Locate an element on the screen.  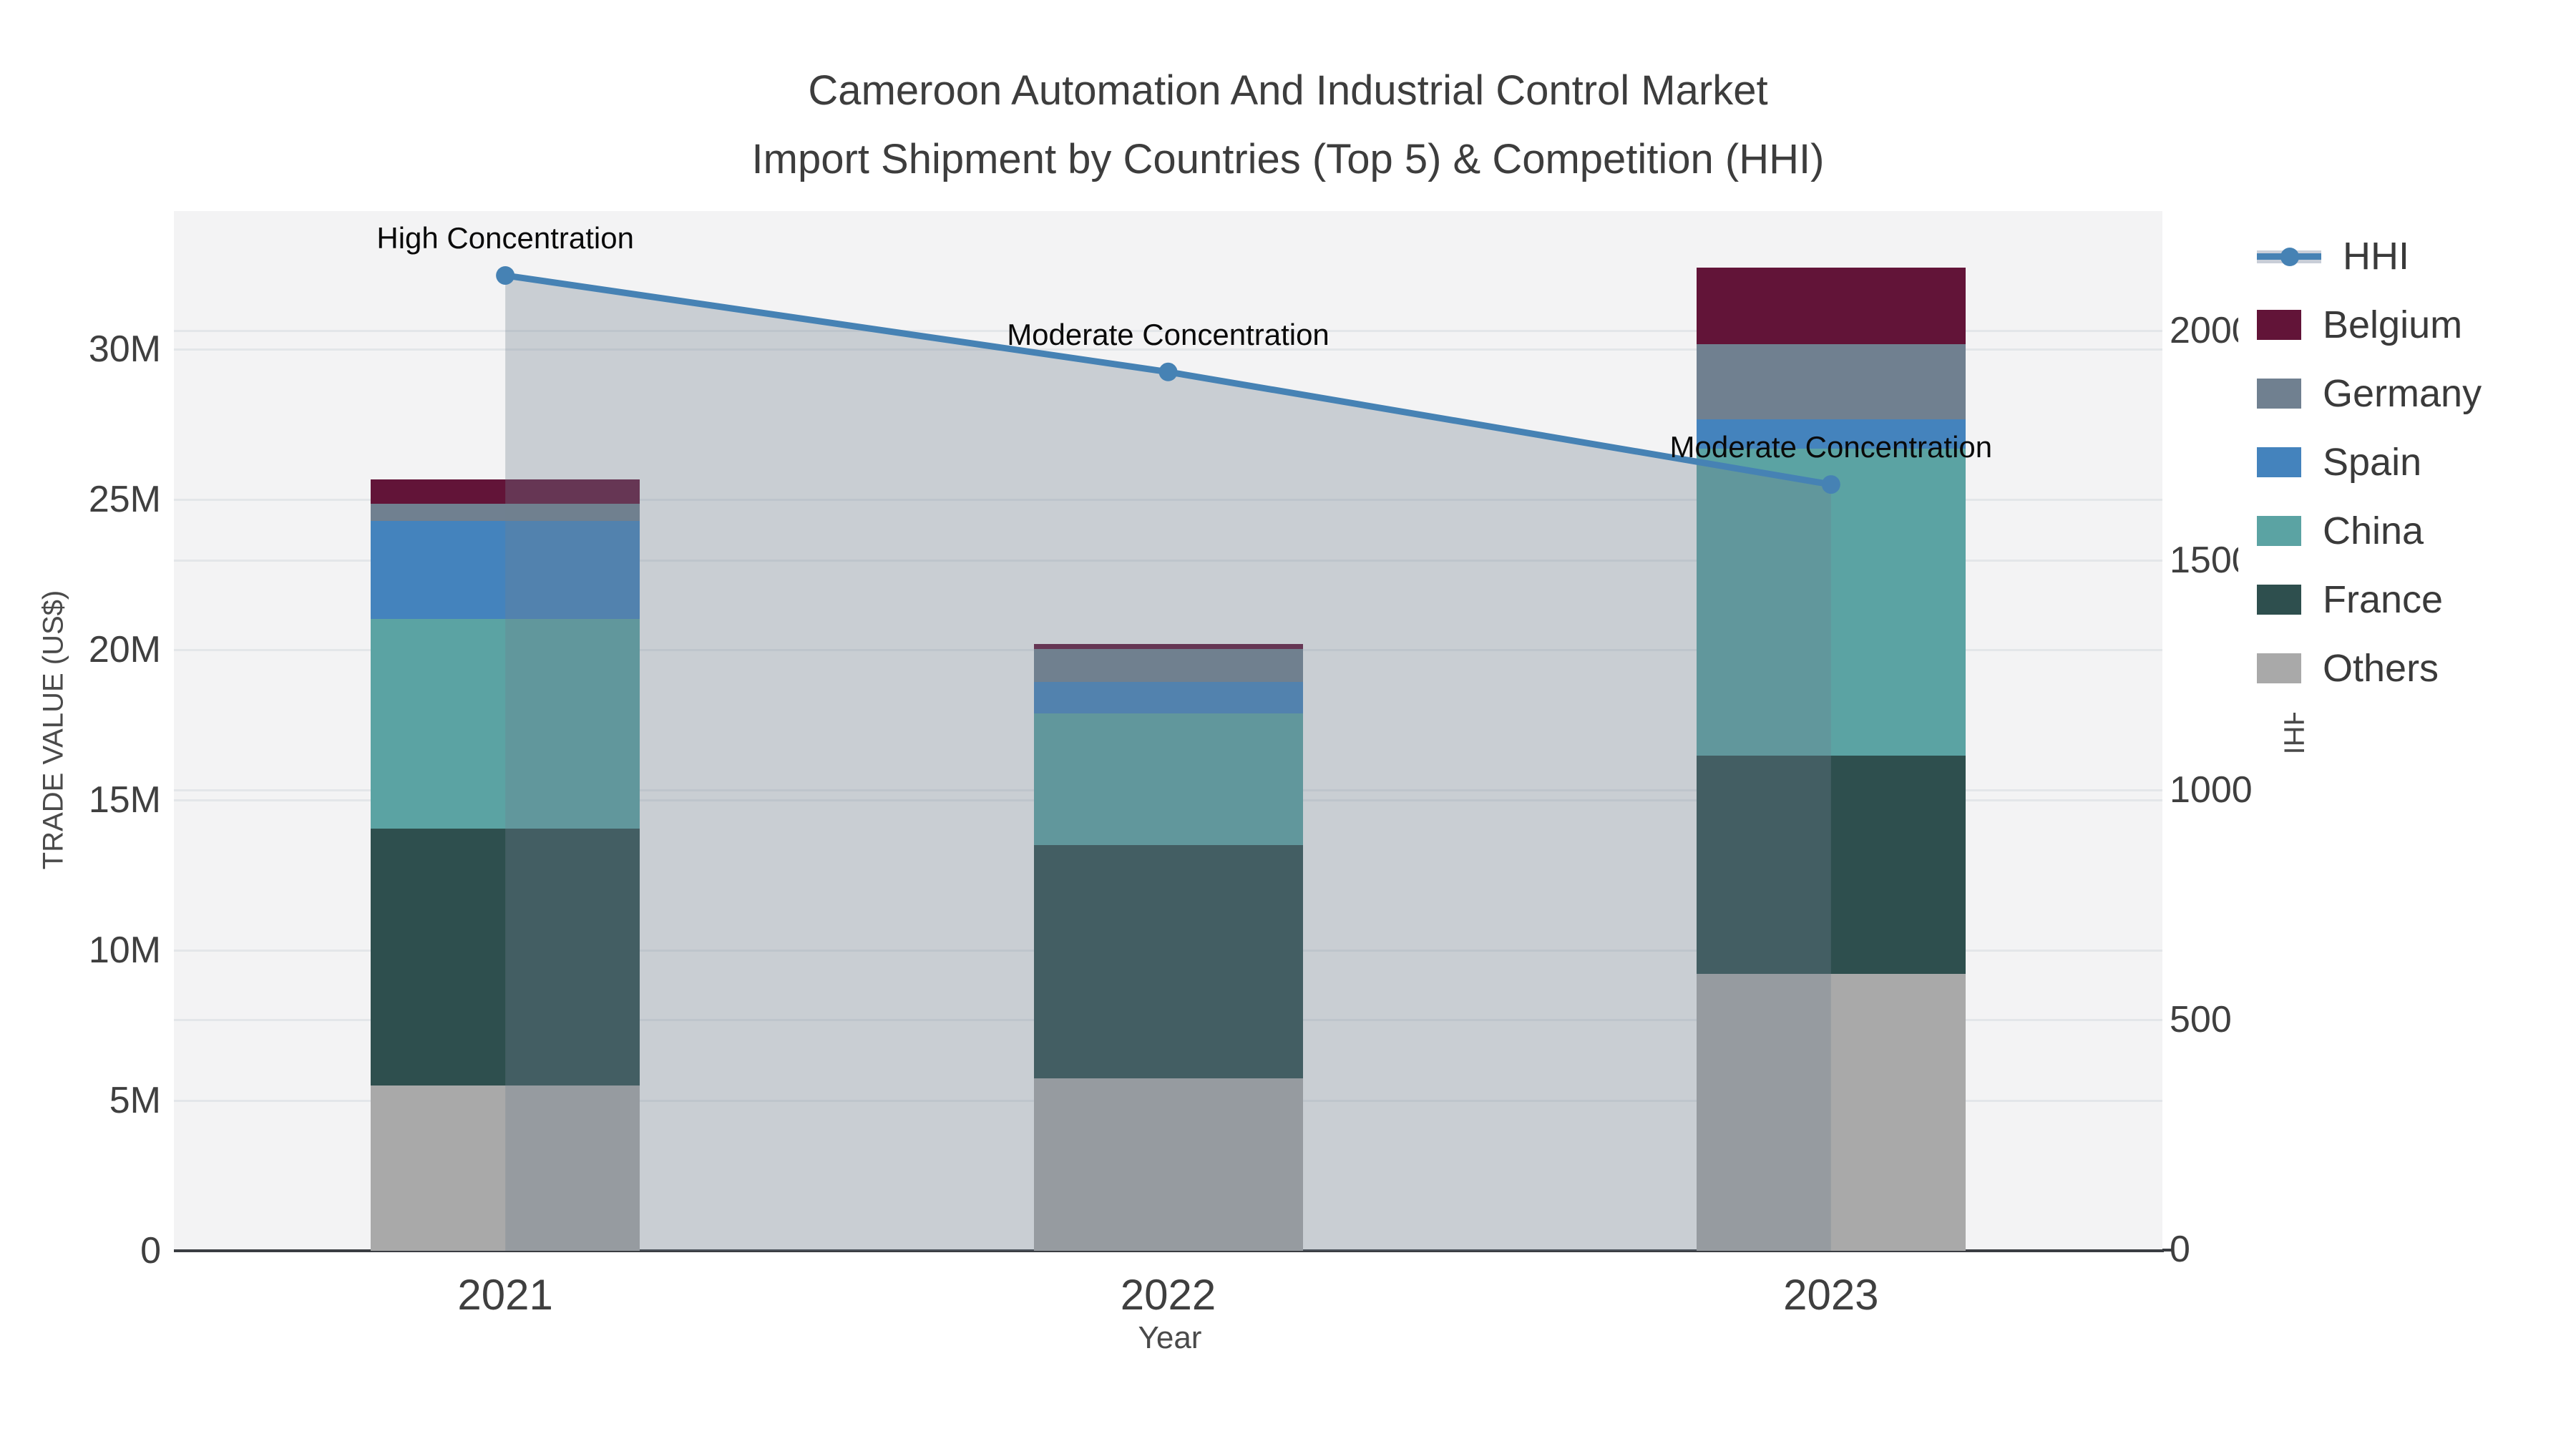
legend-label: HHI is located at coordinates (2376, 256).